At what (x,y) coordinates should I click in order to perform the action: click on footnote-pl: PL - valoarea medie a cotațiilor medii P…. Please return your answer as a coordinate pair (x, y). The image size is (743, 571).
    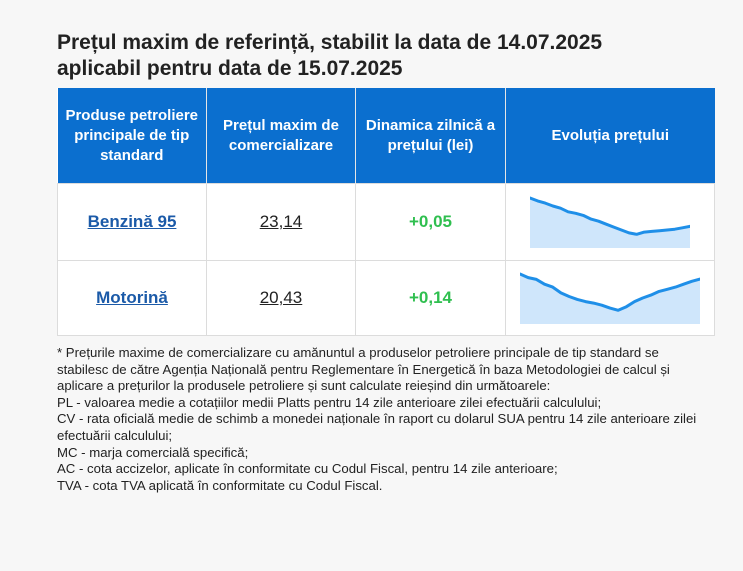
    Looking at the image, I should click on (329, 402).